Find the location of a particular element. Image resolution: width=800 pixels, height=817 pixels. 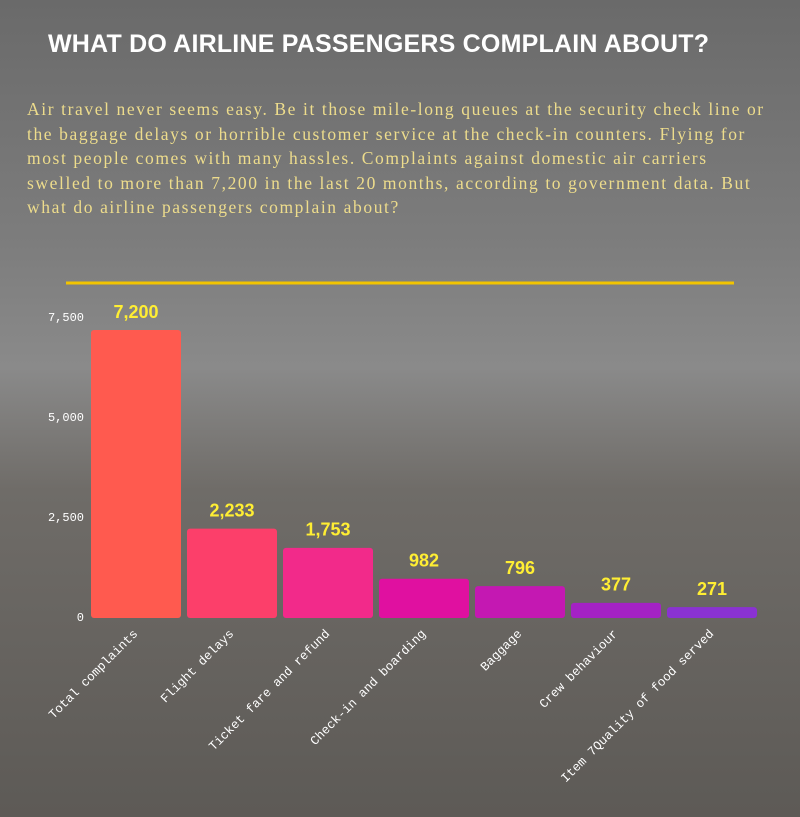

value-label: 377 is located at coordinates (616, 585).